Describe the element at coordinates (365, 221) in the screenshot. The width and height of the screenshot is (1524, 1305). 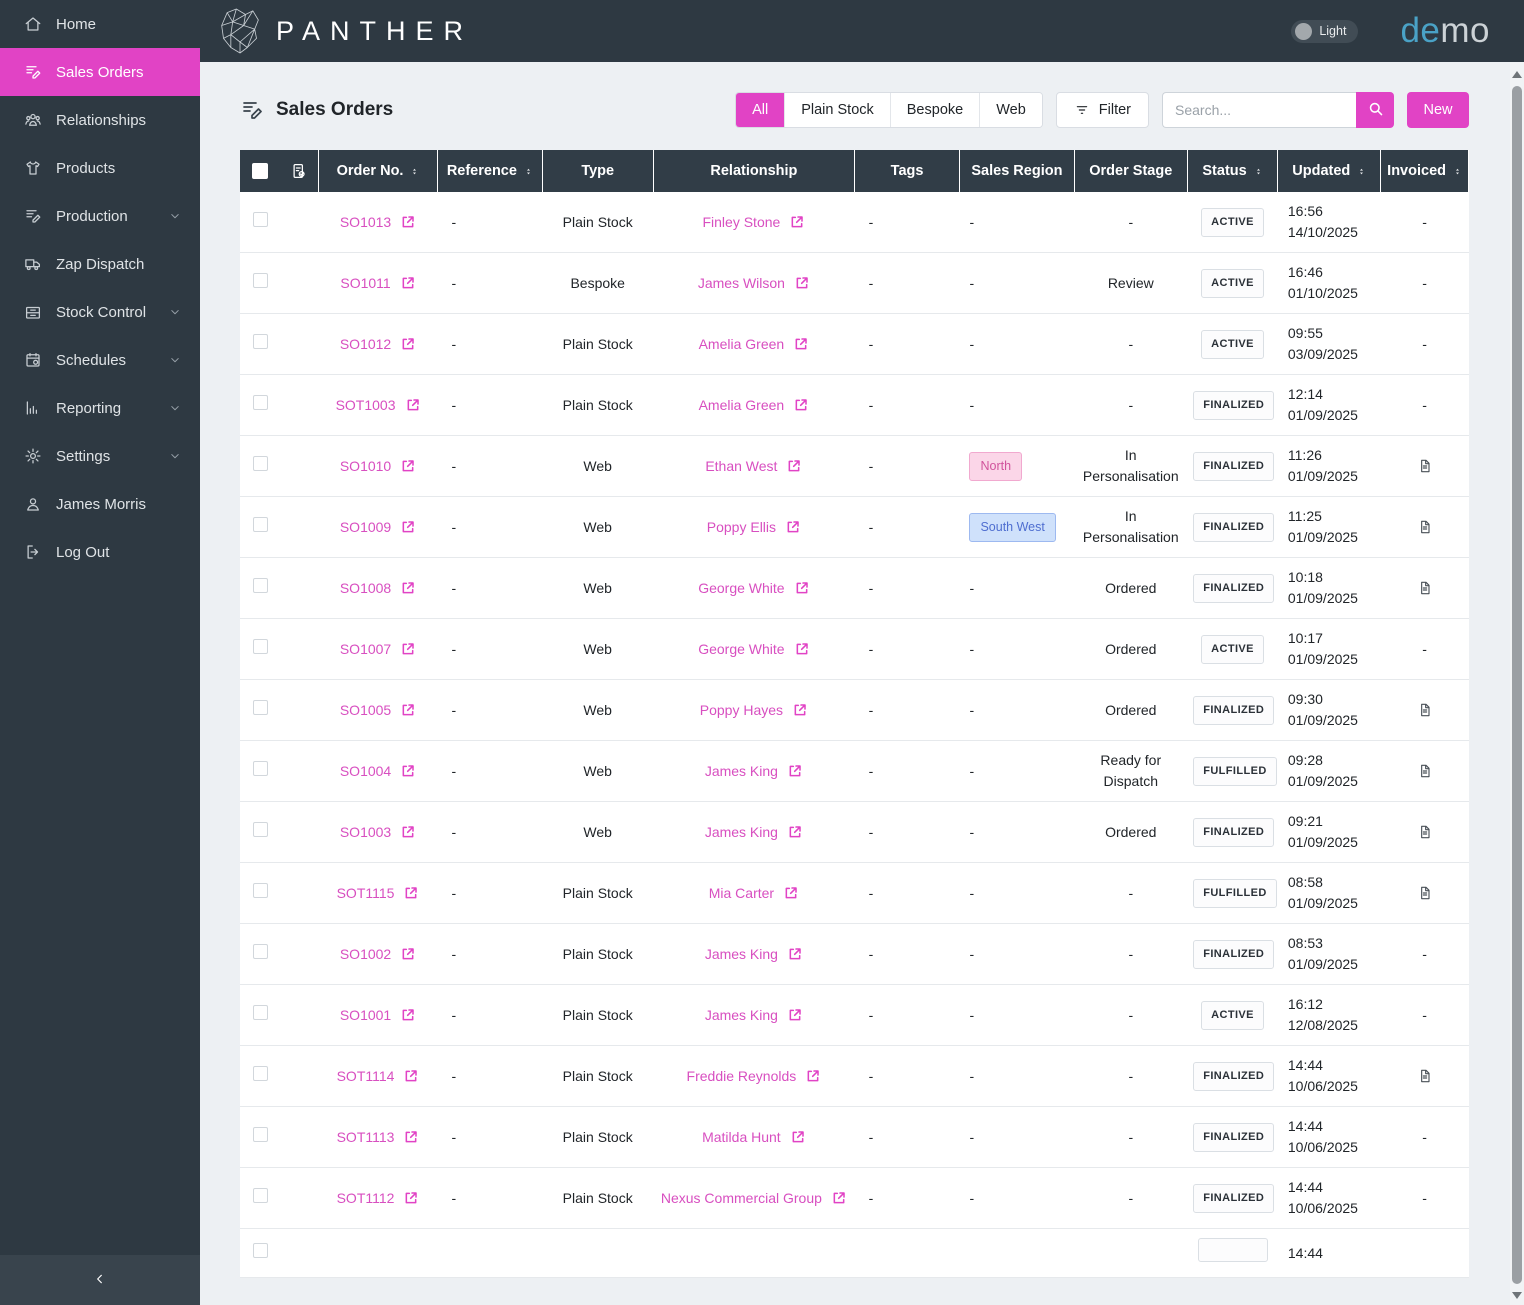
I see `order-no-link: SO1013` at that location.